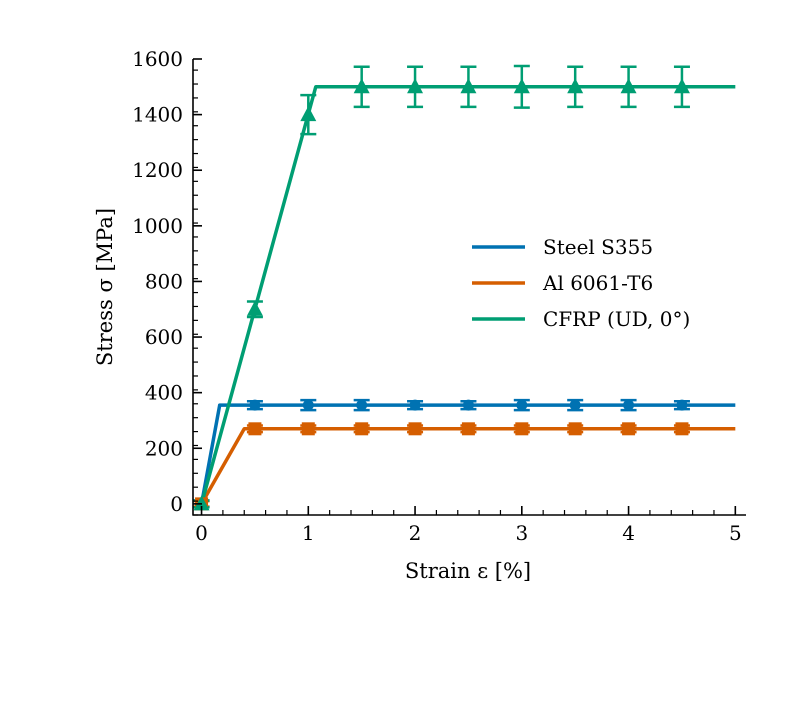 The height and width of the screenshot is (709, 788). I want to click on y-tick-label: 800, so click(164, 281).